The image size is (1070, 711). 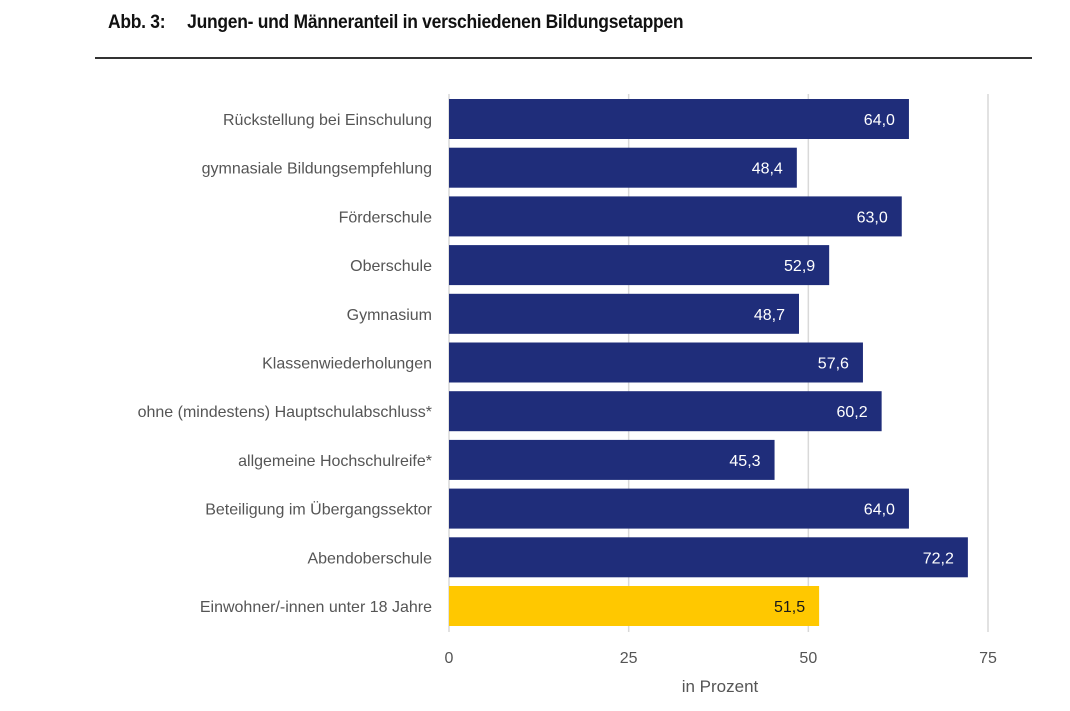 What do you see at coordinates (799, 266) in the screenshot?
I see `bar-value-label: 52,9` at bounding box center [799, 266].